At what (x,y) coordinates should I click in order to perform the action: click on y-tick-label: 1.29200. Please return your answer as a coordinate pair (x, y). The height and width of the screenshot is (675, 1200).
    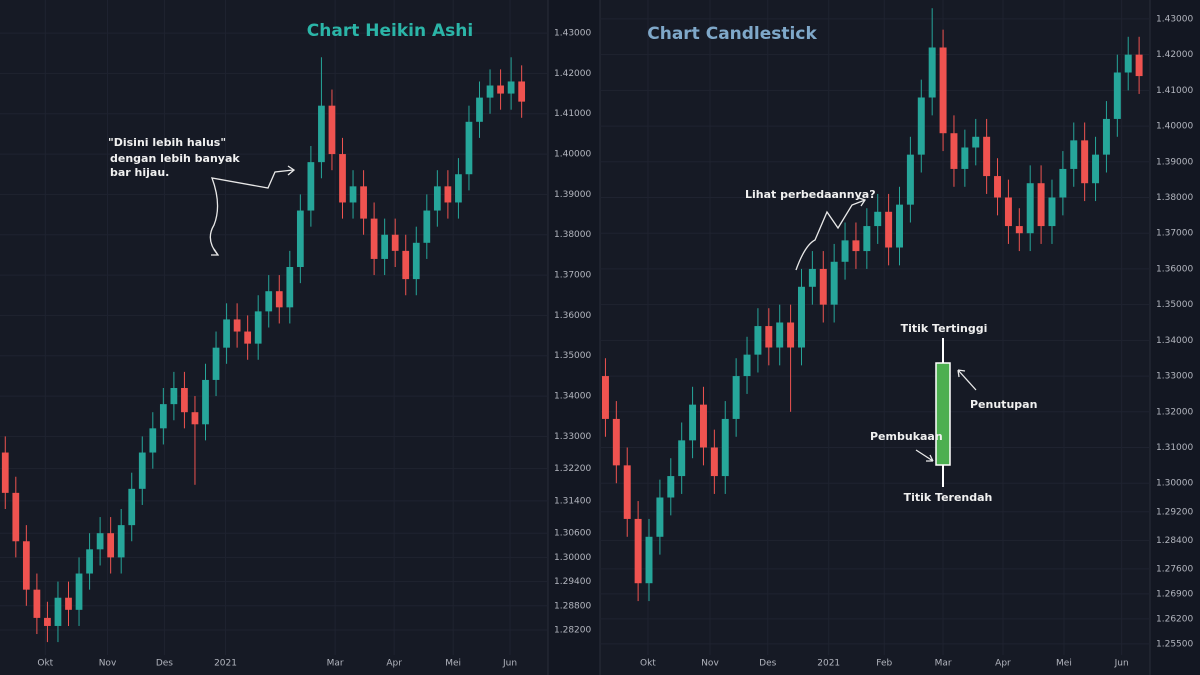
    Looking at the image, I should click on (1174, 512).